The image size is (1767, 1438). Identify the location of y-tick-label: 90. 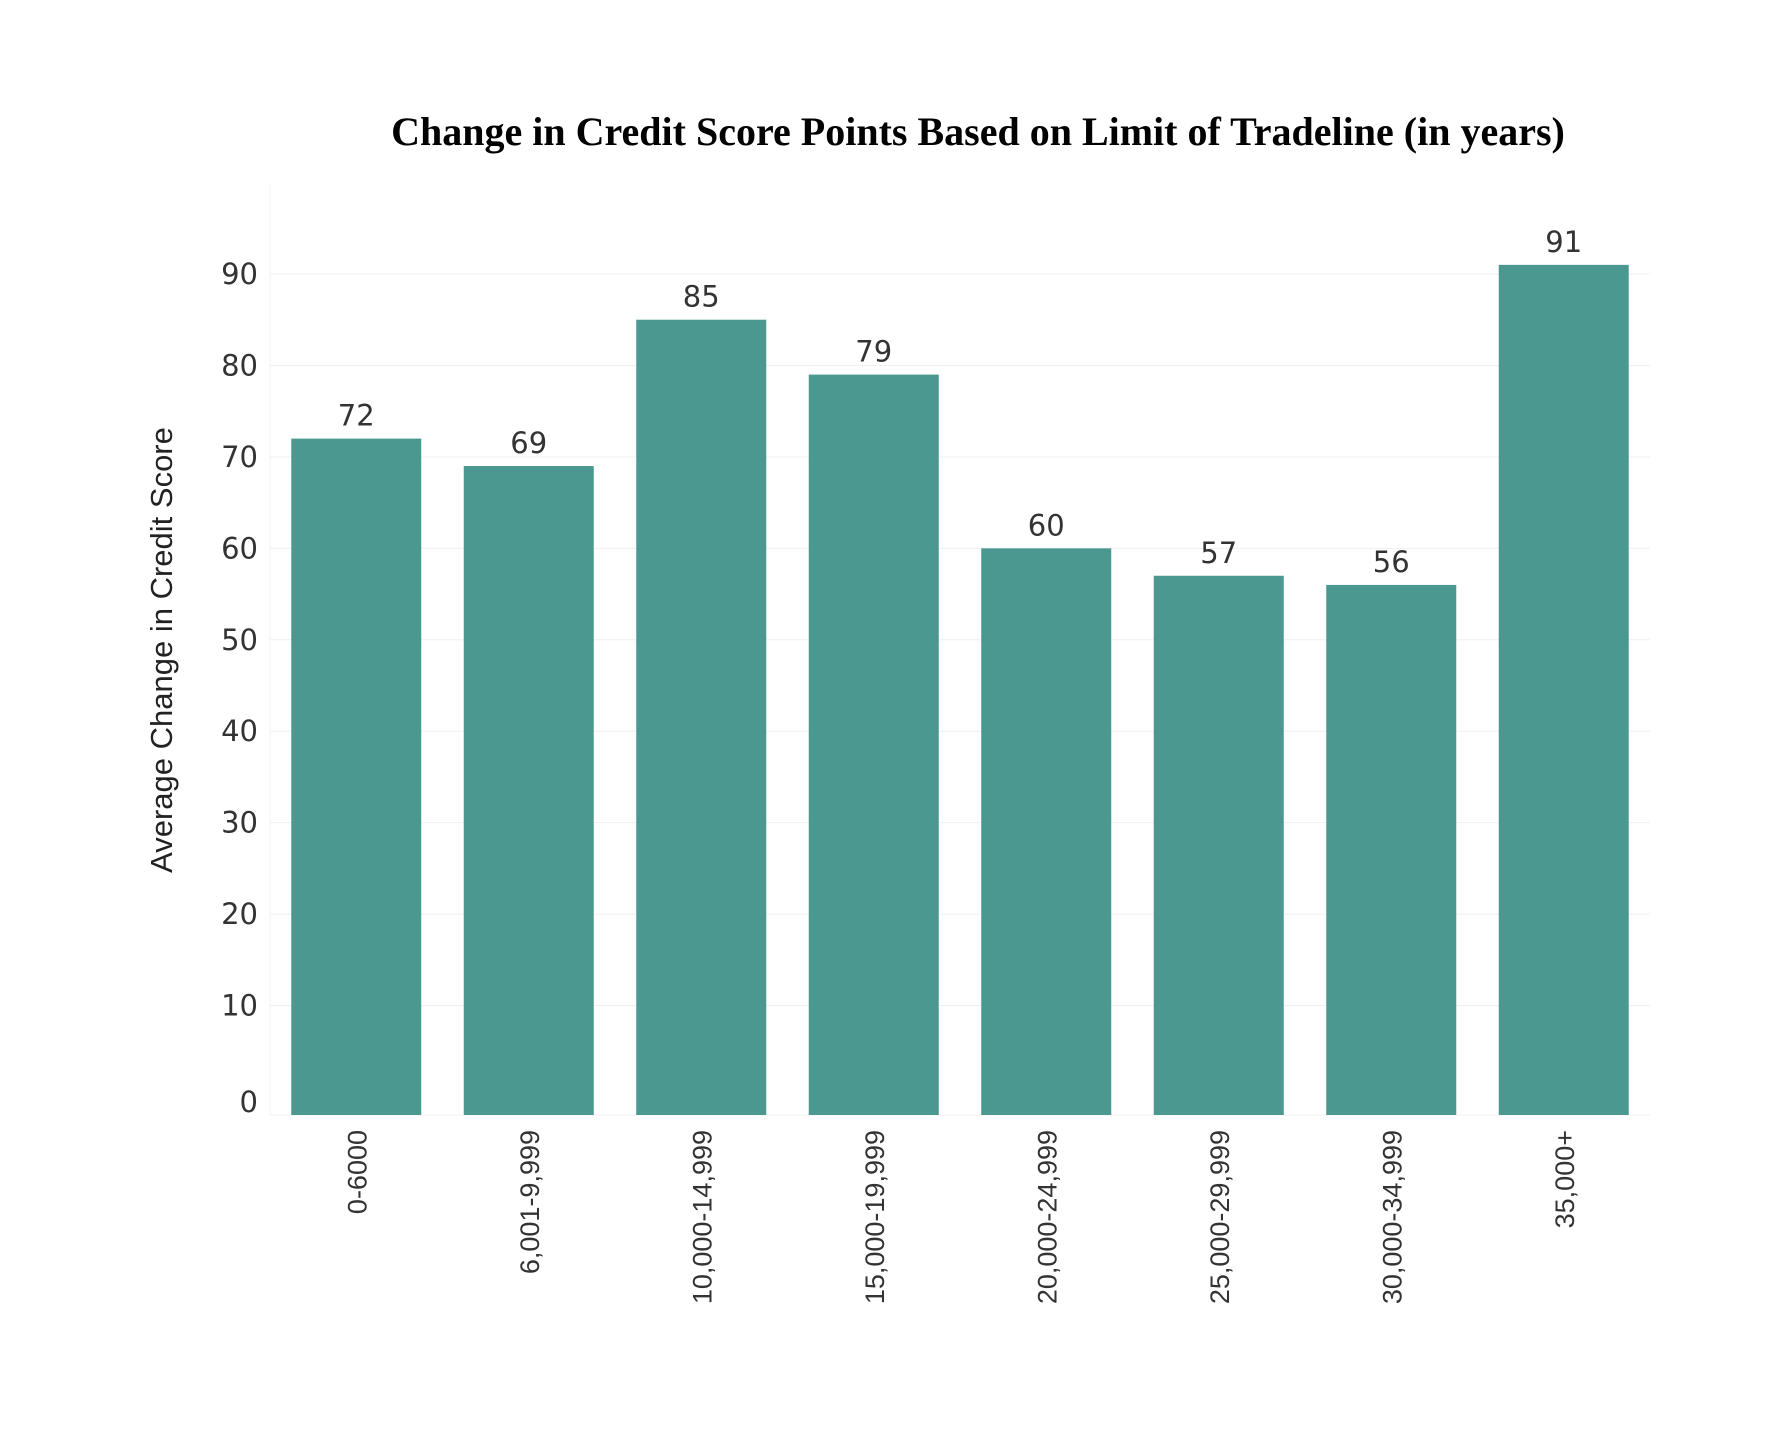
(239, 274).